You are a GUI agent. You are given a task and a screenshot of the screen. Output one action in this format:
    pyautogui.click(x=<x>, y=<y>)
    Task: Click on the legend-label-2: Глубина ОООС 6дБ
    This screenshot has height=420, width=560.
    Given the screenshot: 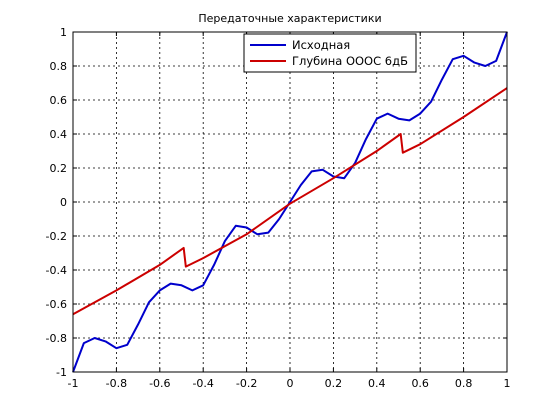 What is the action you would take?
    pyautogui.click(x=350, y=61)
    